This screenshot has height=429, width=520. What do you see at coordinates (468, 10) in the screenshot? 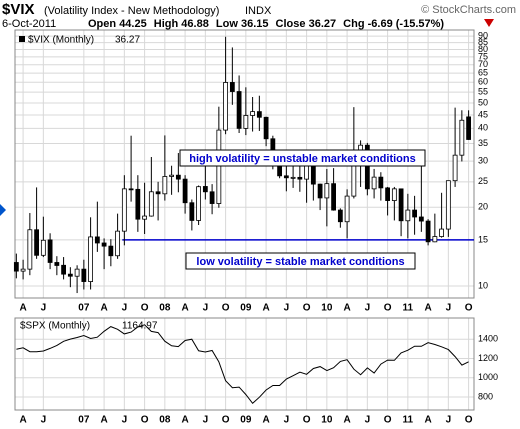
I see `source: © StockCharts.com` at bounding box center [468, 10].